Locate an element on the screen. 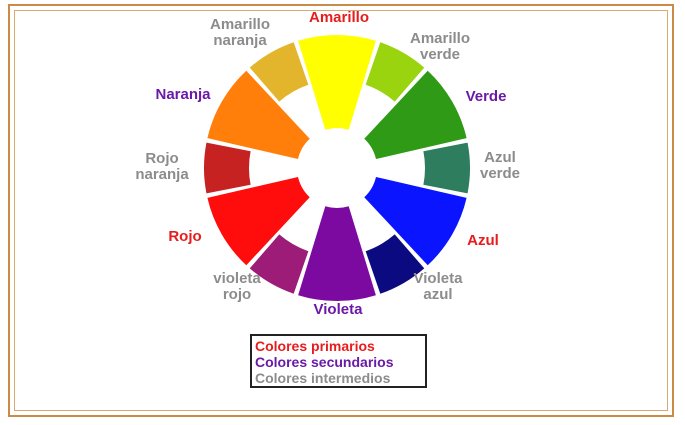 This screenshot has width=685, height=425. label-rojo: Rojo is located at coordinates (184, 236).